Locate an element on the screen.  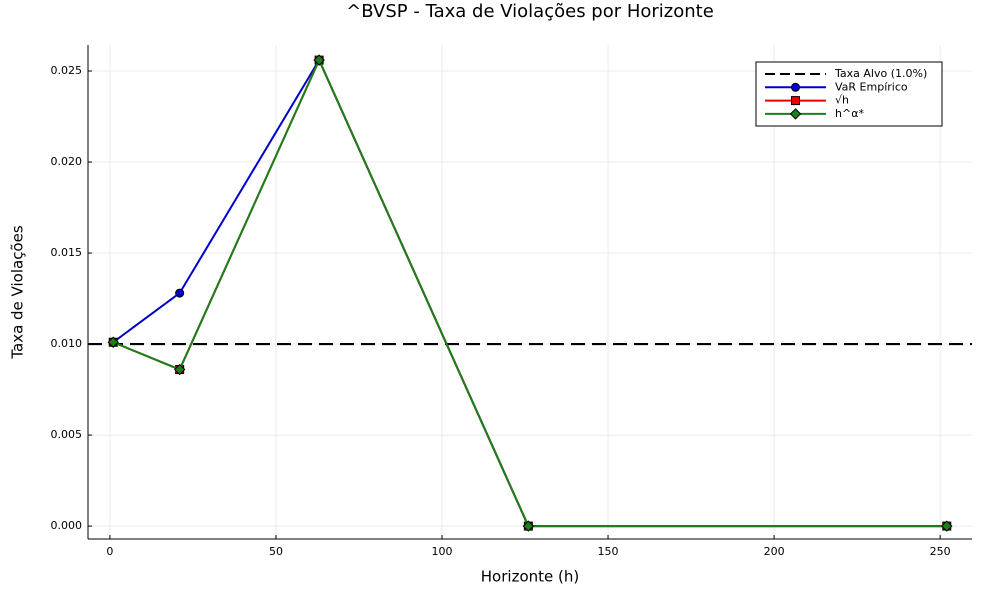
y-tick-label: 0.000 is located at coordinates (67, 525).